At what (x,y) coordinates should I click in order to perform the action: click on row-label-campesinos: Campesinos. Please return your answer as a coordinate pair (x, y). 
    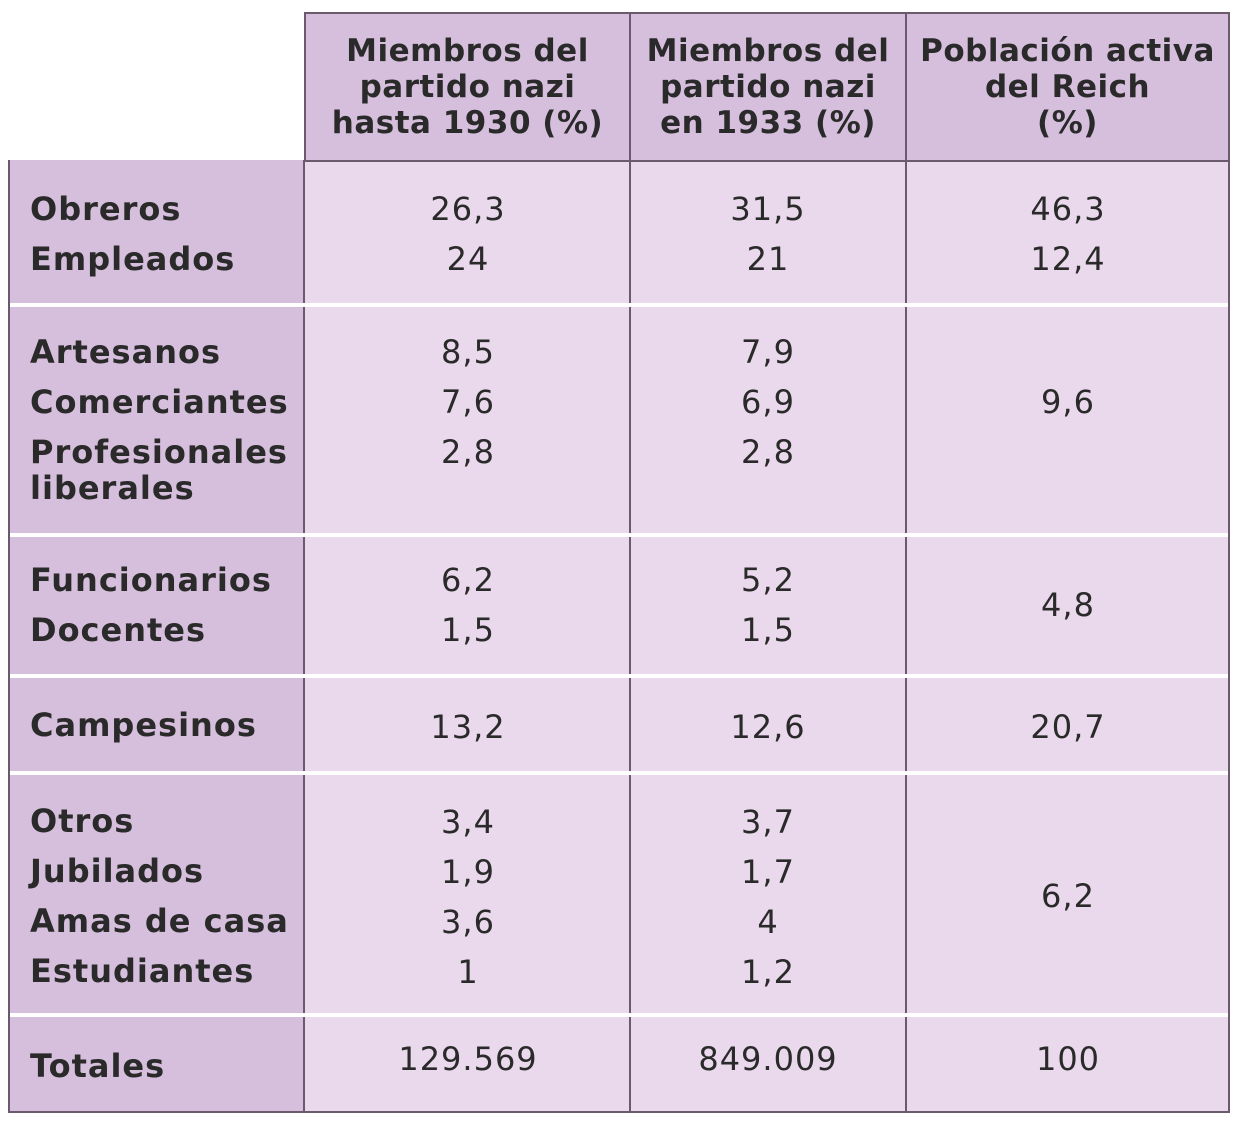
    Looking at the image, I should click on (143, 725).